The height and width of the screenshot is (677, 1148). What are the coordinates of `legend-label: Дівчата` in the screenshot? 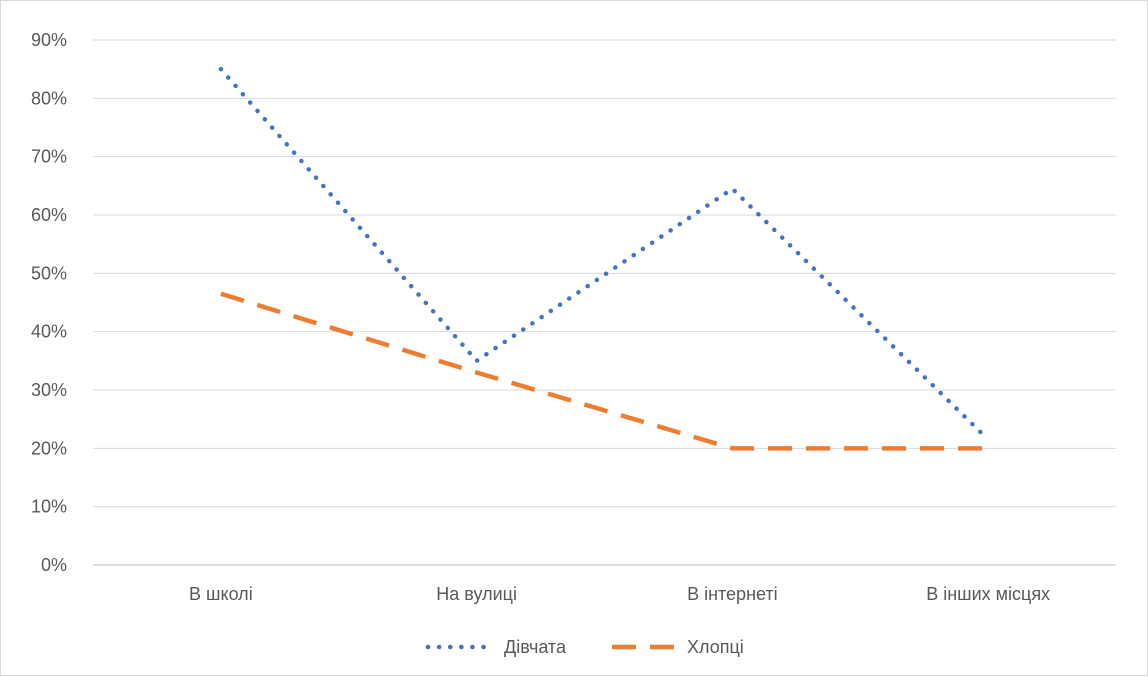 It's located at (535, 647).